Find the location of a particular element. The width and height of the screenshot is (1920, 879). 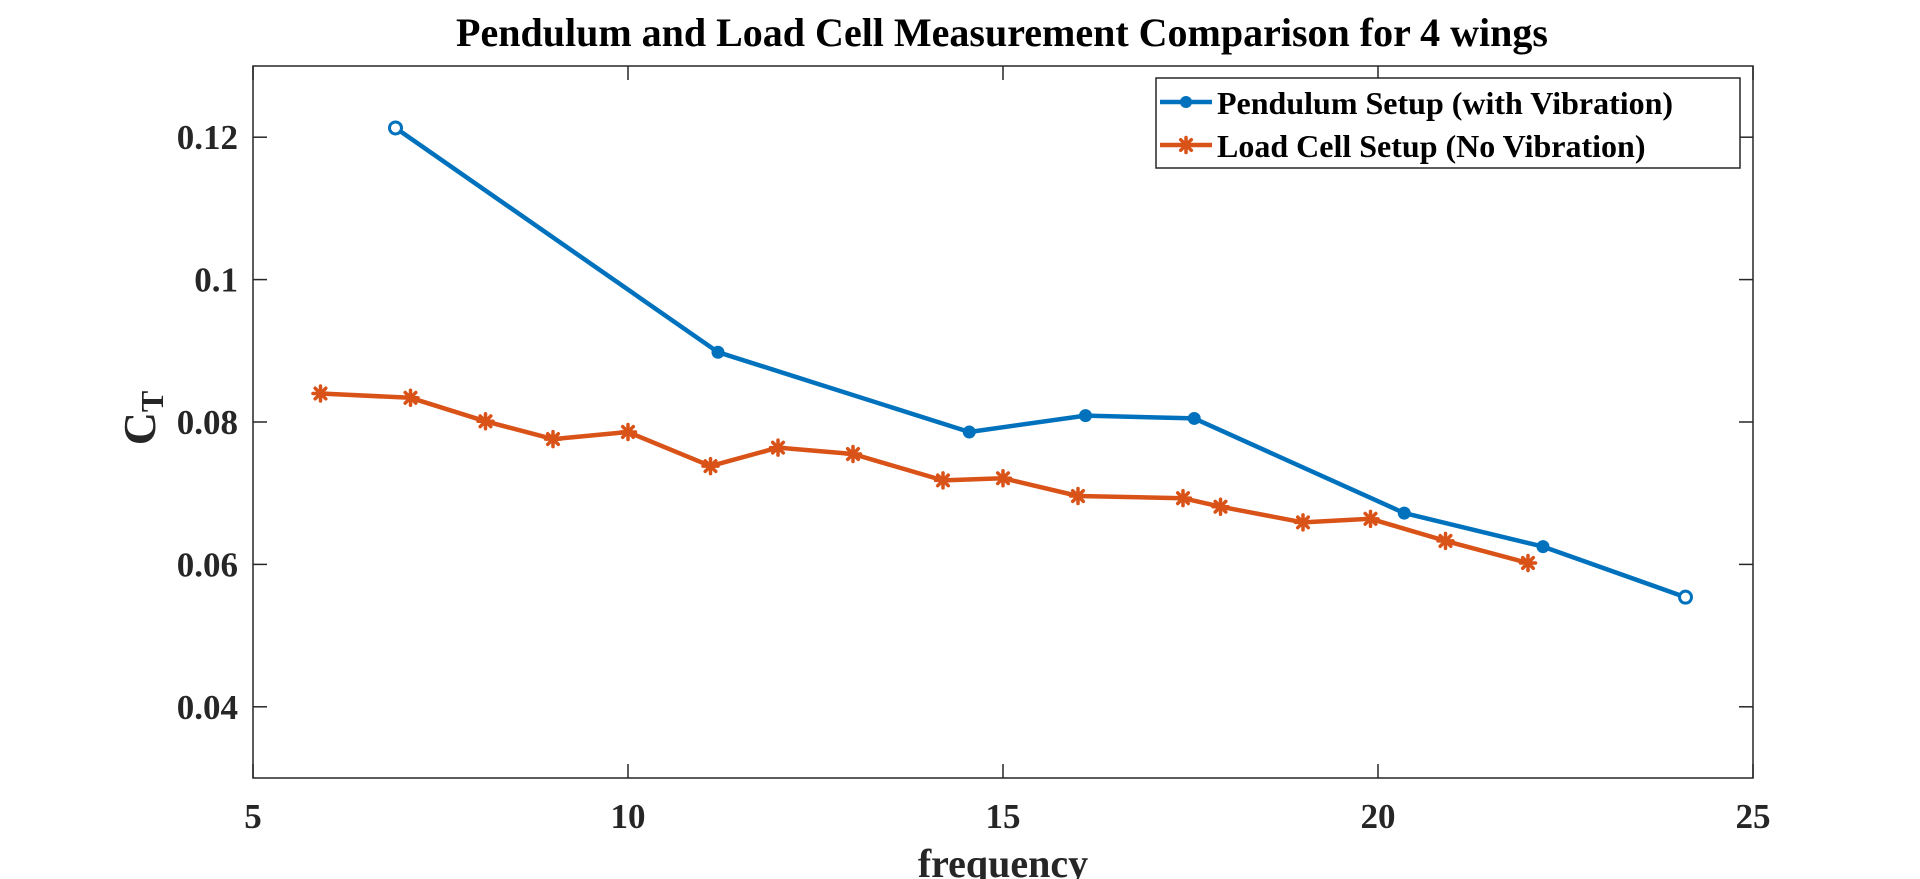

x-tick-label: 20 is located at coordinates (1378, 816).